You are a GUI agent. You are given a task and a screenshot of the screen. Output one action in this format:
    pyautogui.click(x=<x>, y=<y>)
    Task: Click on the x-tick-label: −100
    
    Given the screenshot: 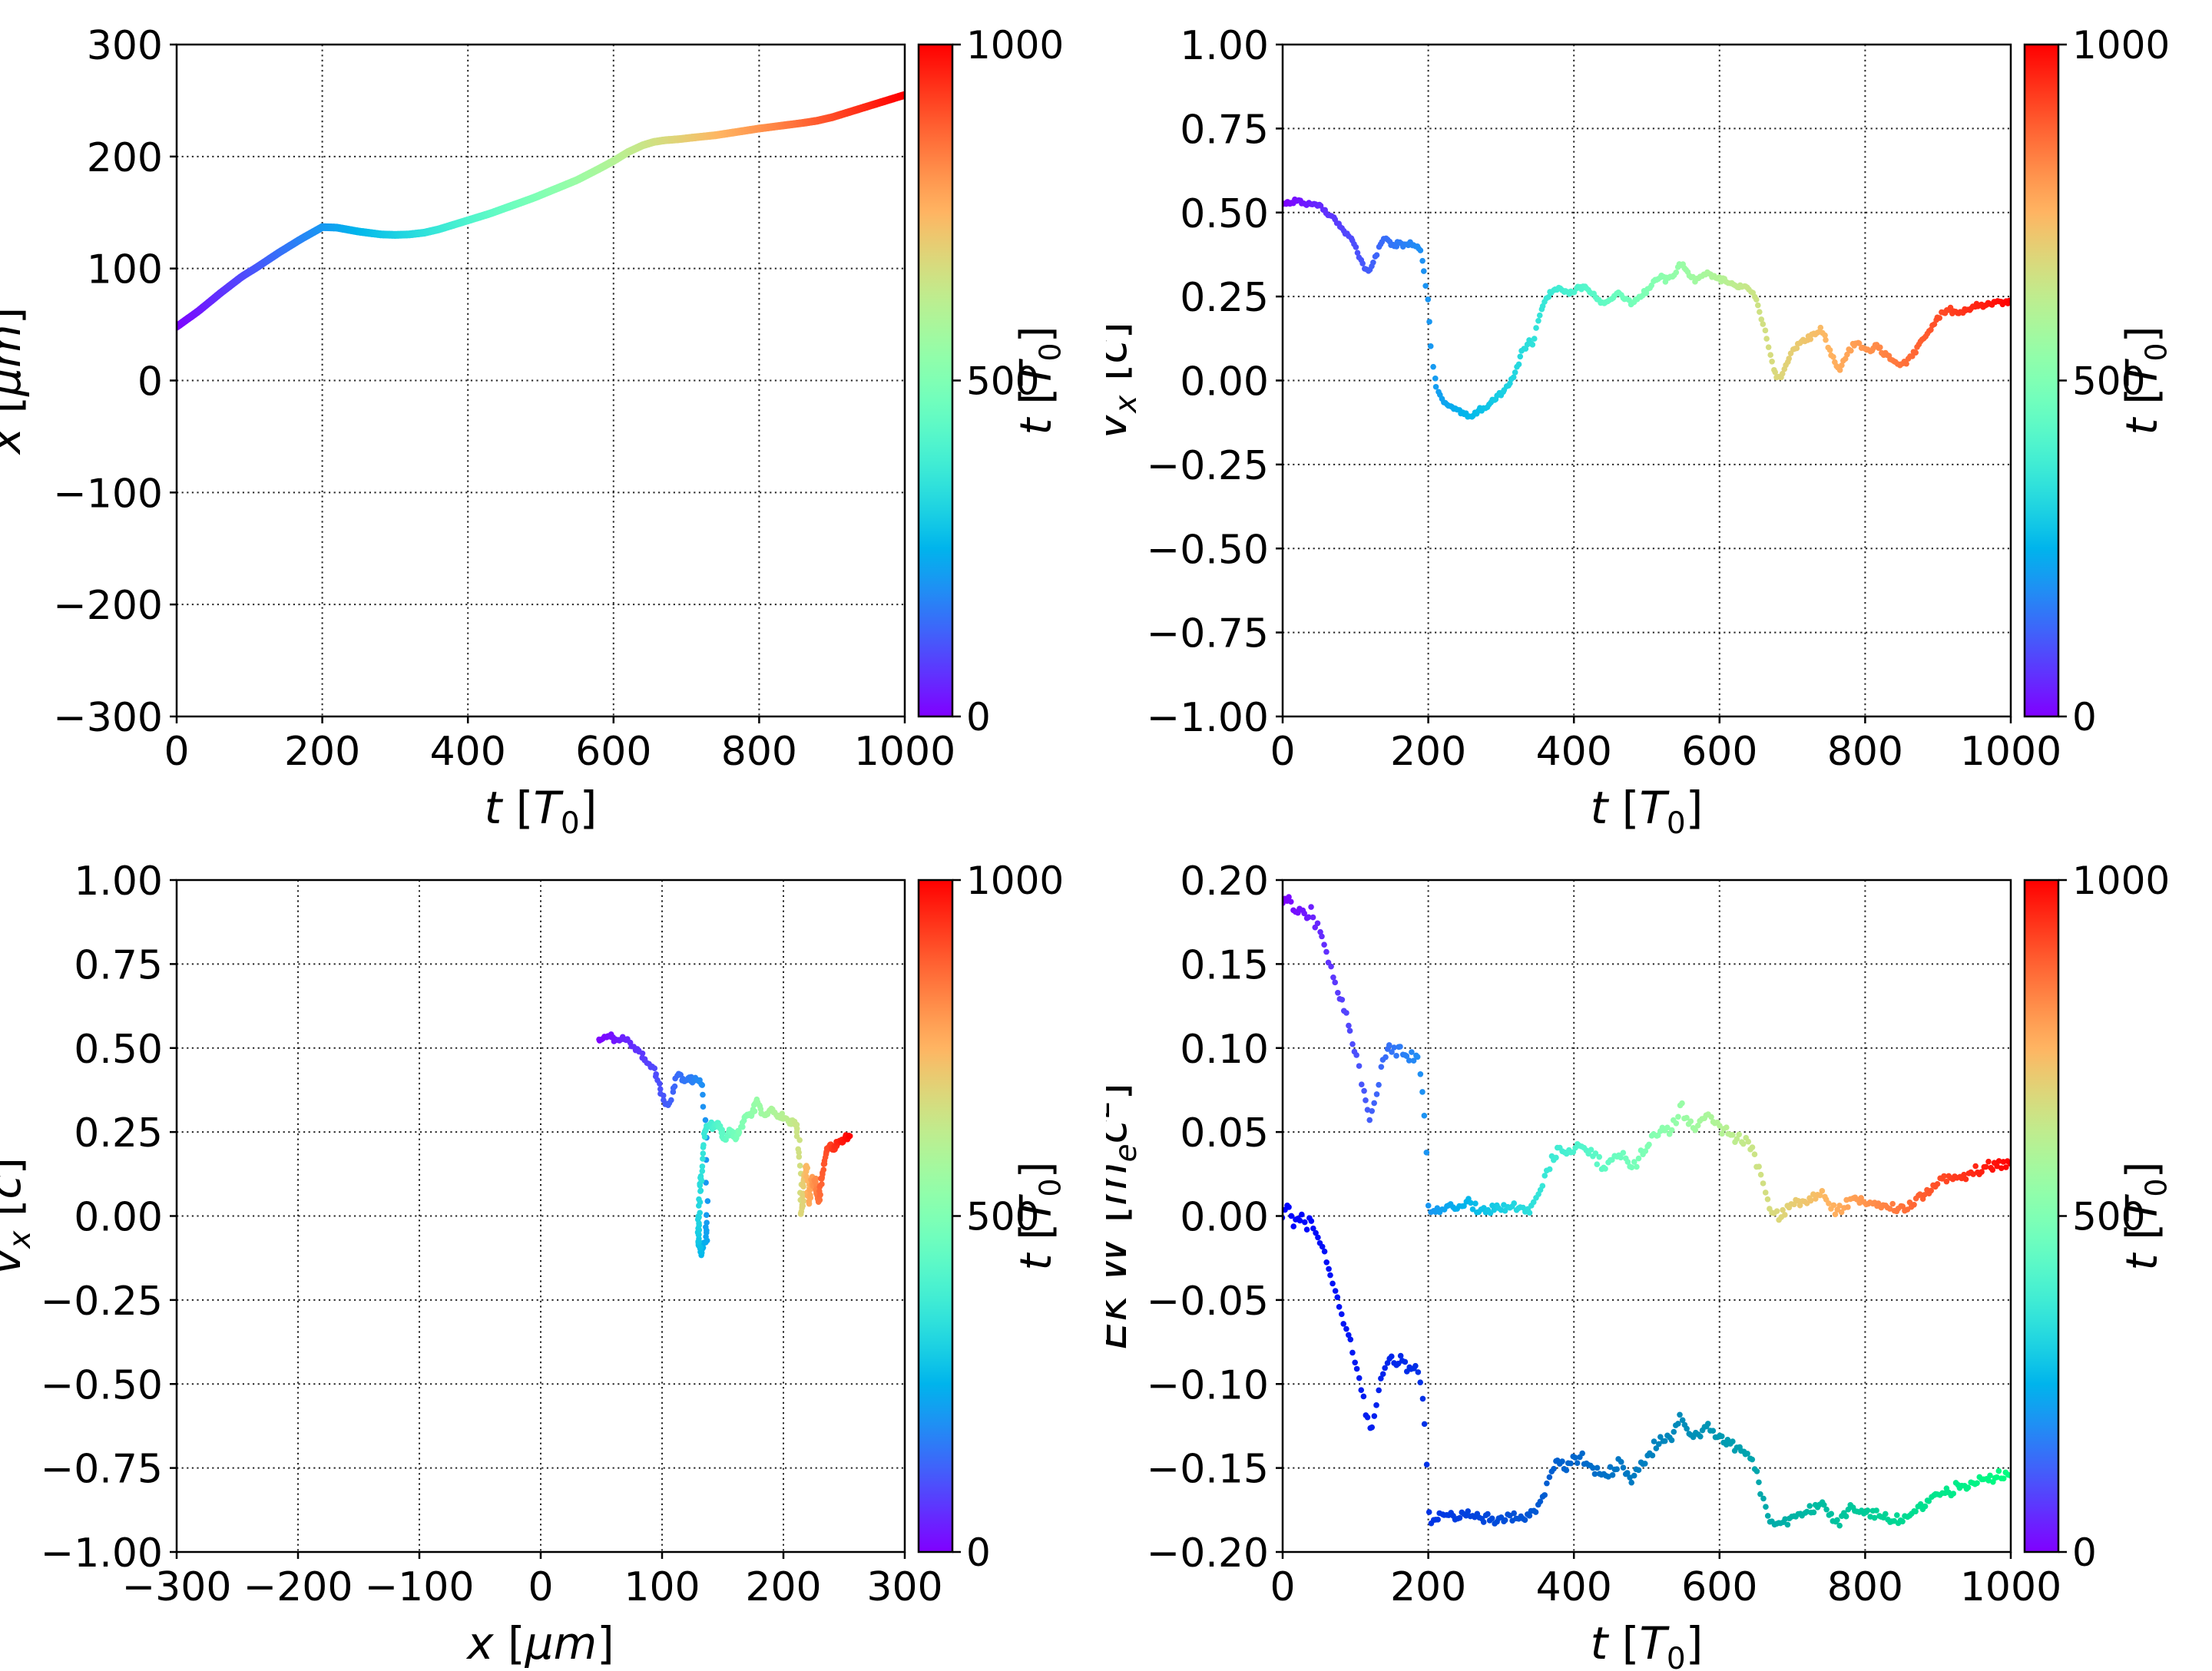 What is the action you would take?
    pyautogui.click(x=420, y=1587)
    